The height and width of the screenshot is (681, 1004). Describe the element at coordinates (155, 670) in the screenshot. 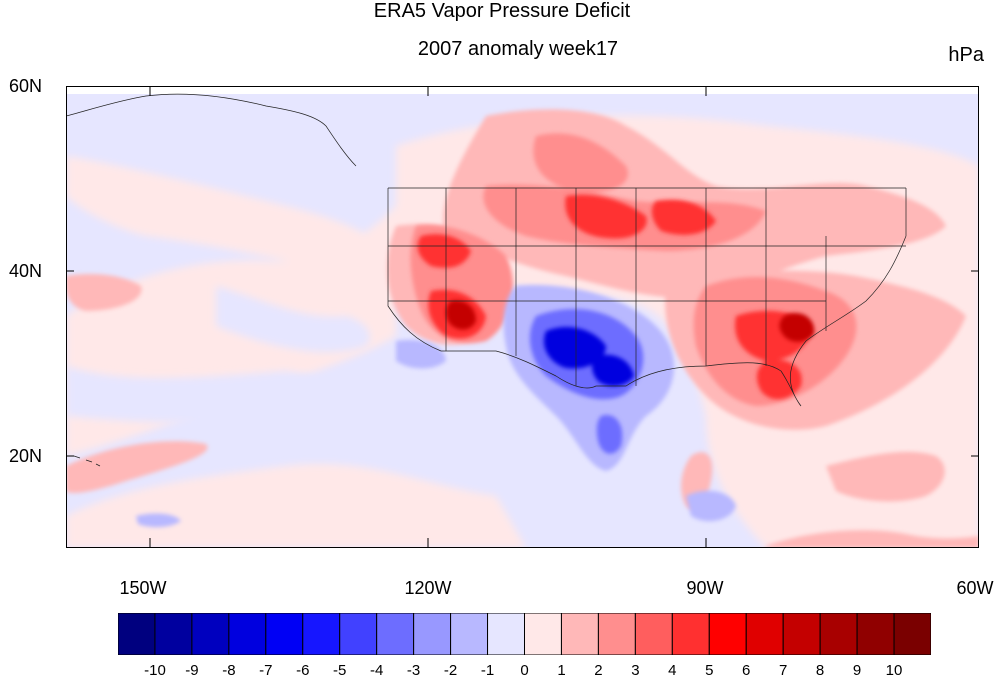

I see `colorbar-tick-label: -10` at that location.